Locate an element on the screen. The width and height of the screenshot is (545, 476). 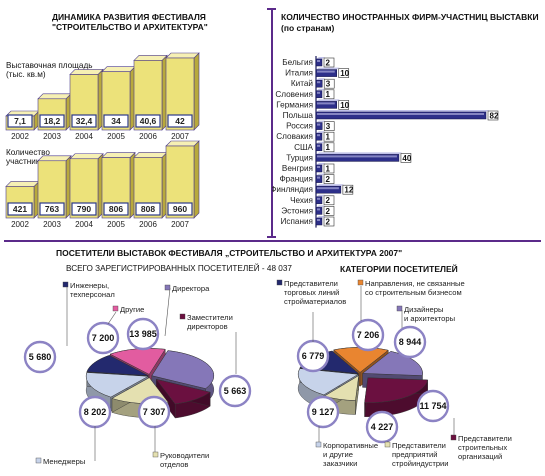
area-chart-title: Выставочная площадь (тыс. кв.м) is located at coordinates (49, 70).